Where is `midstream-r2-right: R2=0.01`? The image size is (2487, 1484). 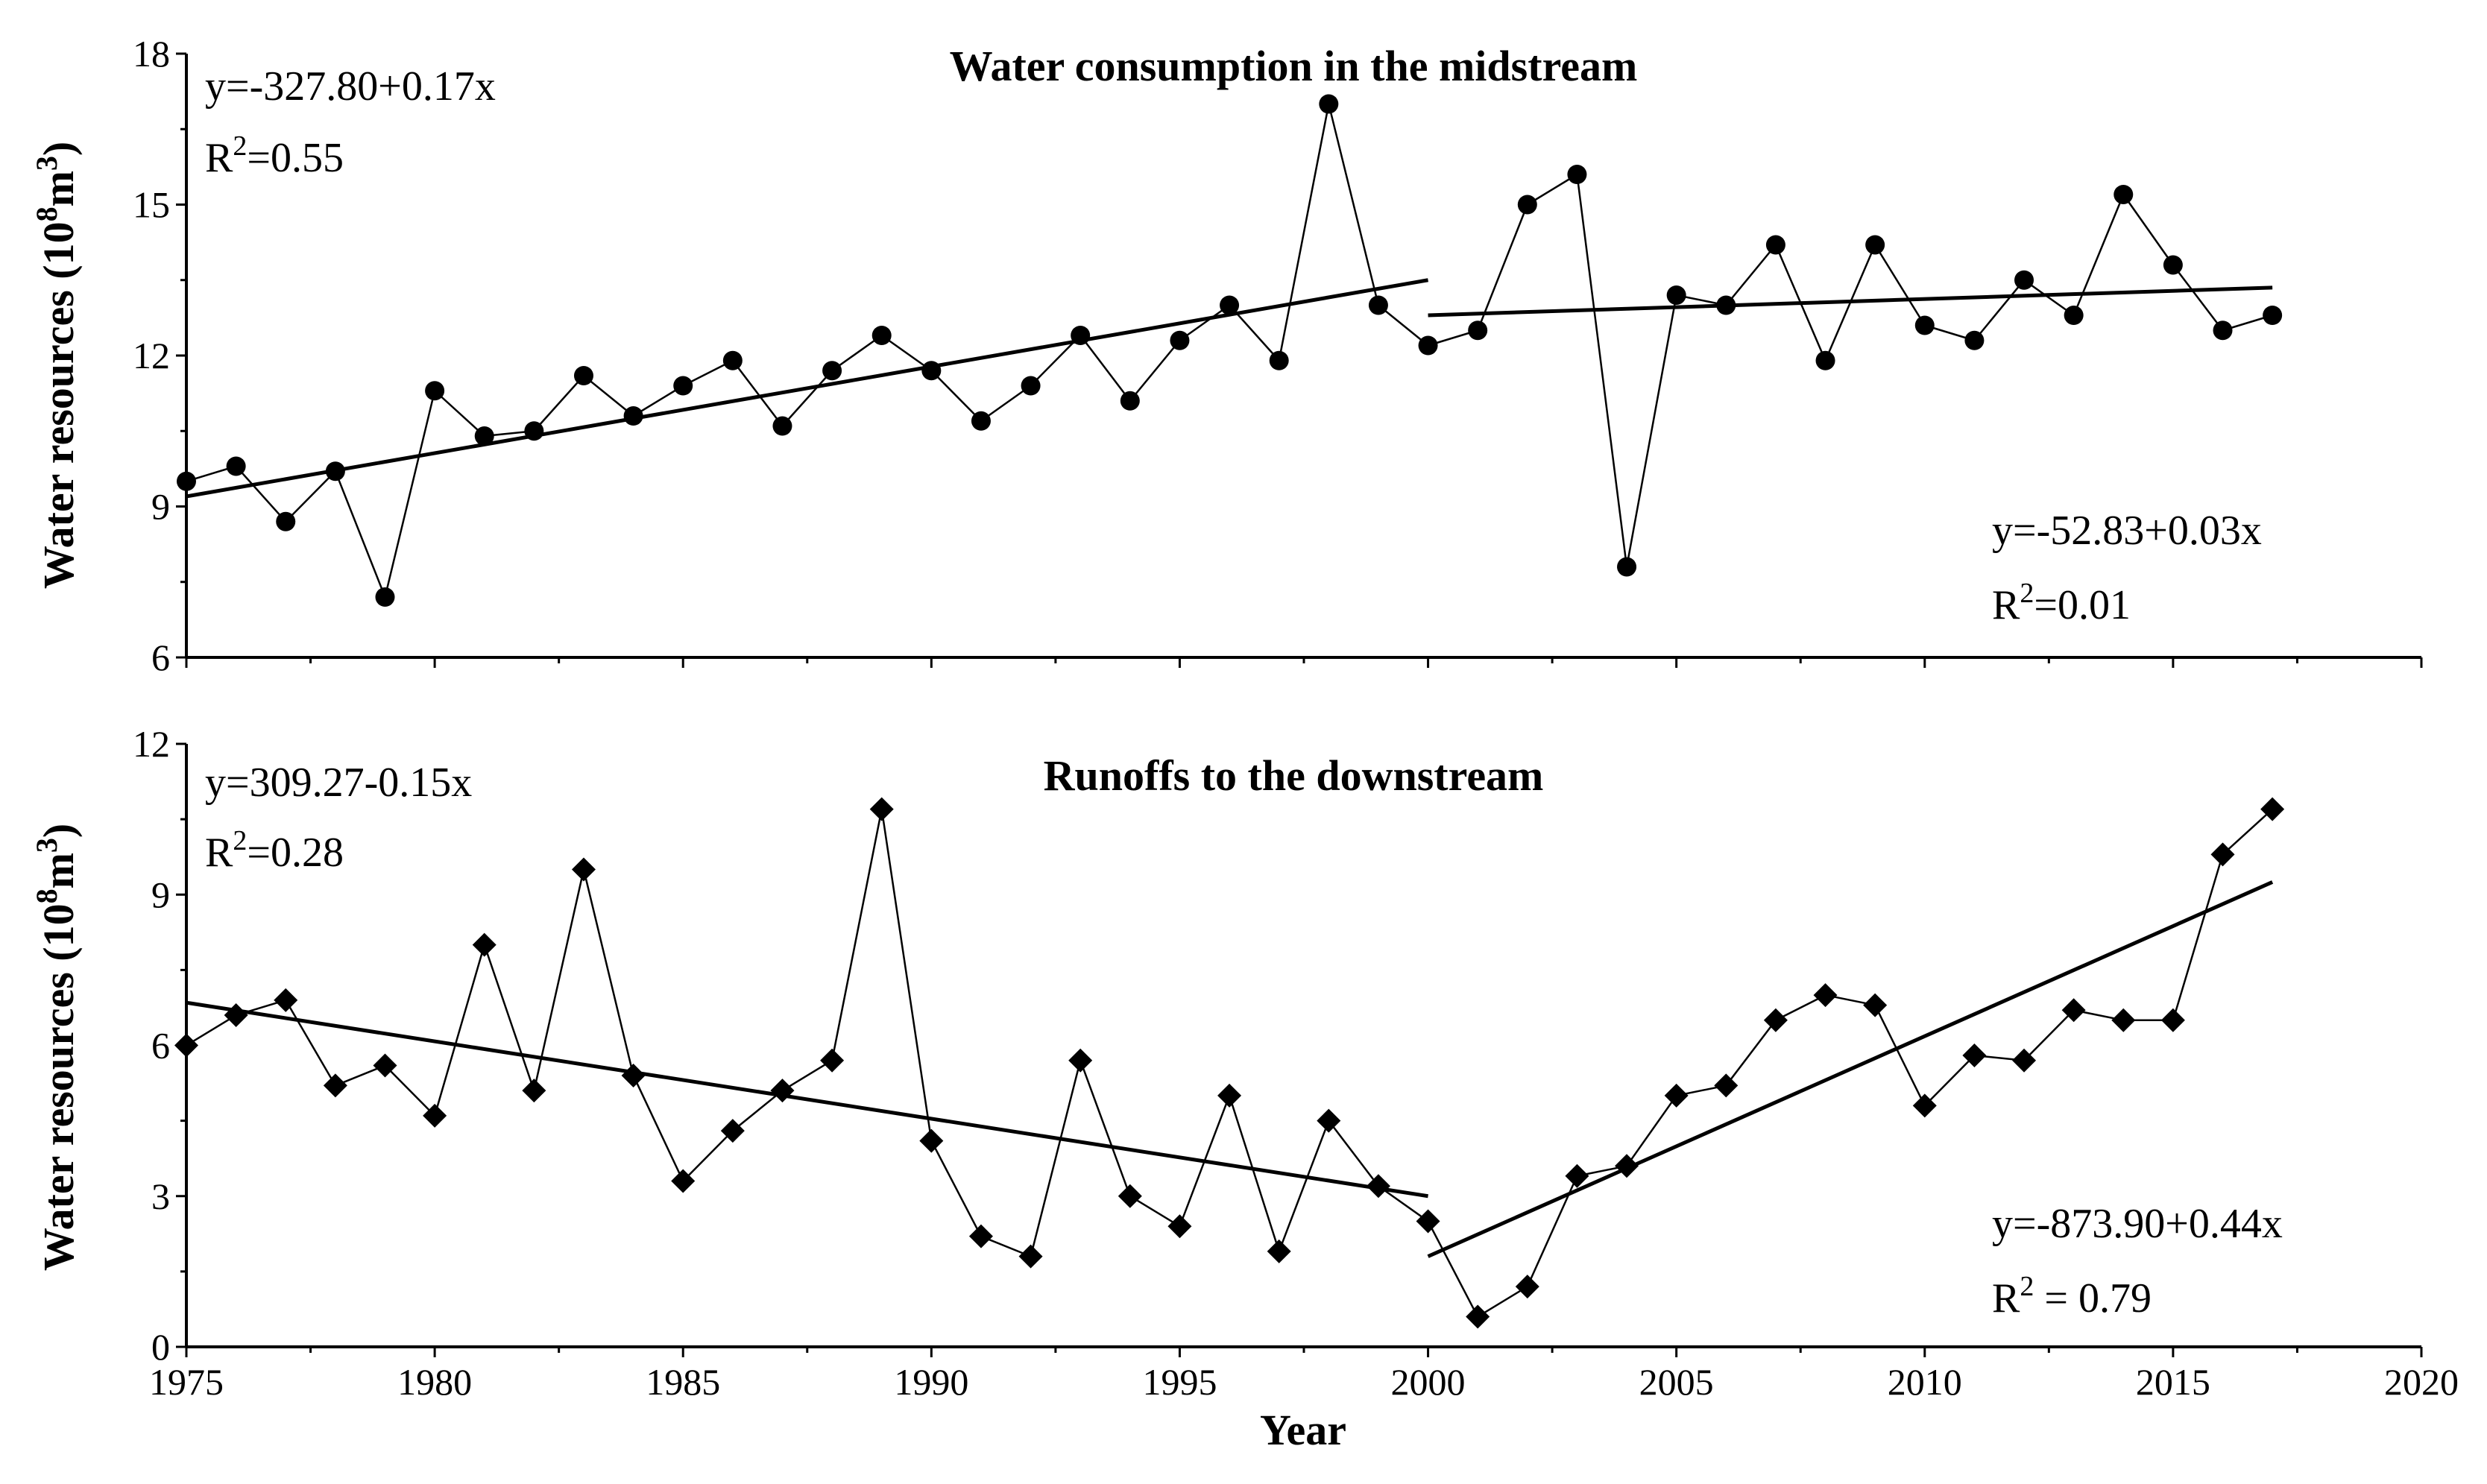 midstream-r2-right: R2=0.01 is located at coordinates (2061, 603).